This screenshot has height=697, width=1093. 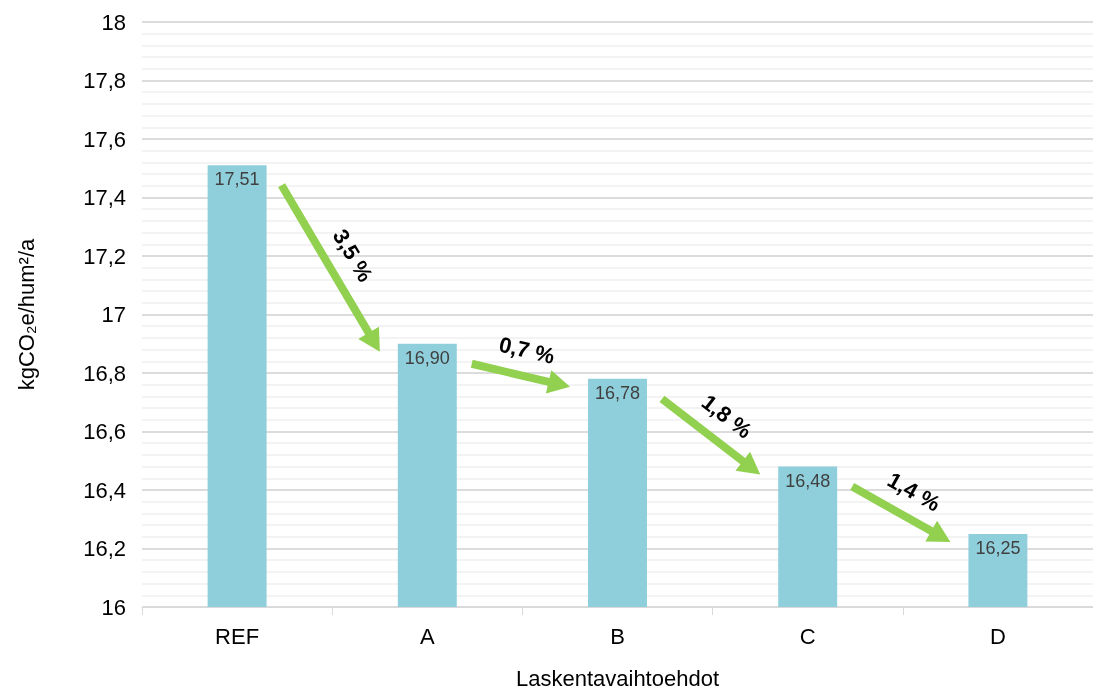 I want to click on annotation: 1,4 %, so click(x=914, y=492).